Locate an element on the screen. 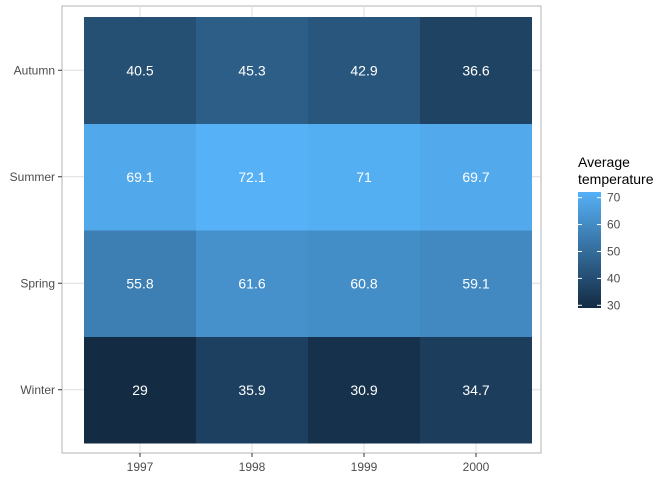 Image resolution: width=672 pixels, height=480 pixels. legend-tick-label: 70 is located at coordinates (614, 198).